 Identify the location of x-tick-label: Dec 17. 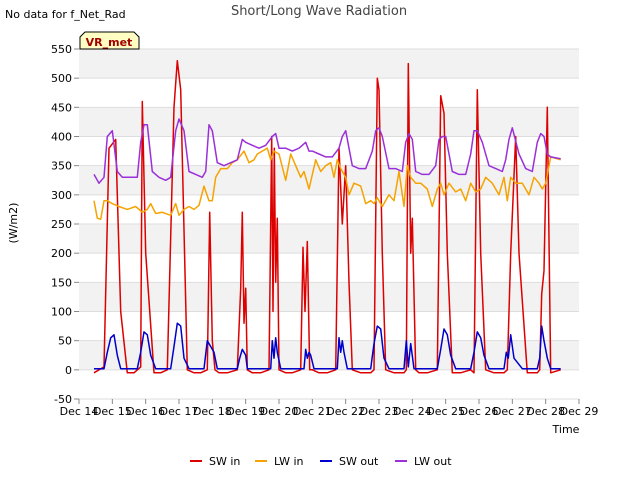
(179, 411).